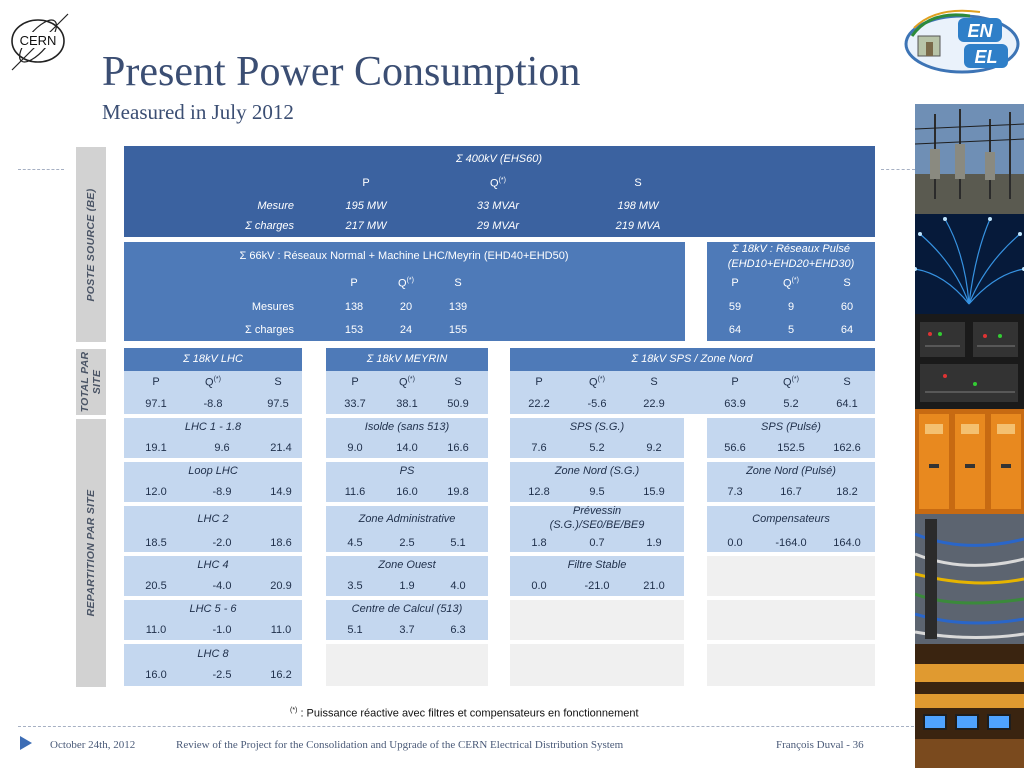  I want to click on total-sps-header: Σ 18kV SPS / Zone Nord, so click(692, 359).